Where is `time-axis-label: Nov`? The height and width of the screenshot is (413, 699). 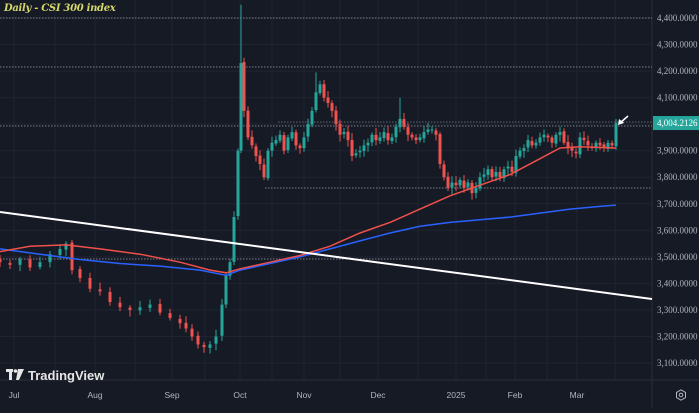 time-axis-label: Nov is located at coordinates (304, 395).